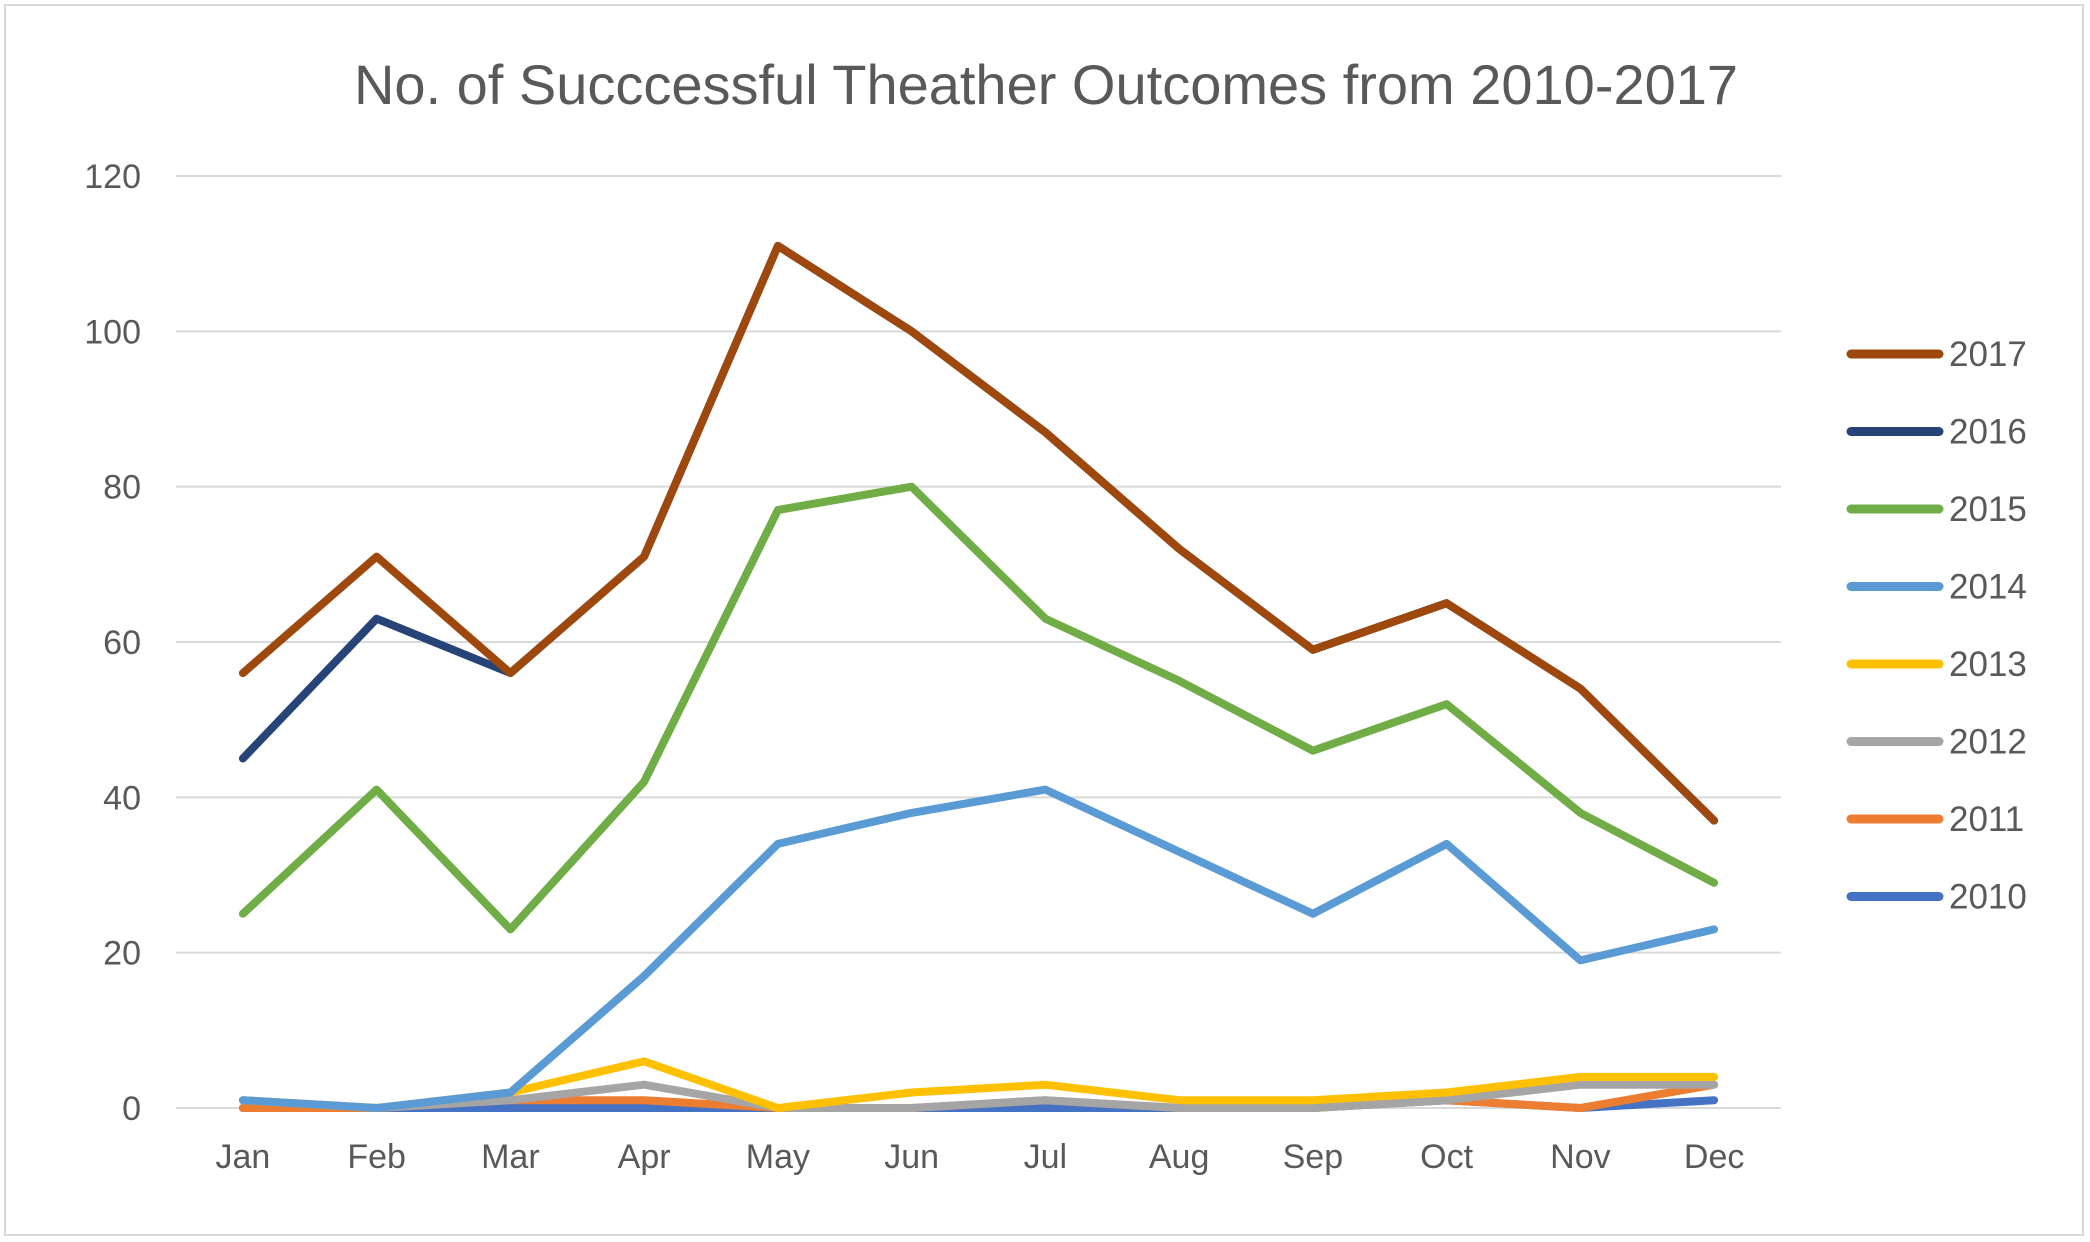  Describe the element at coordinates (1936, 354) in the screenshot. I see `legend-item-2017: 2017` at that location.